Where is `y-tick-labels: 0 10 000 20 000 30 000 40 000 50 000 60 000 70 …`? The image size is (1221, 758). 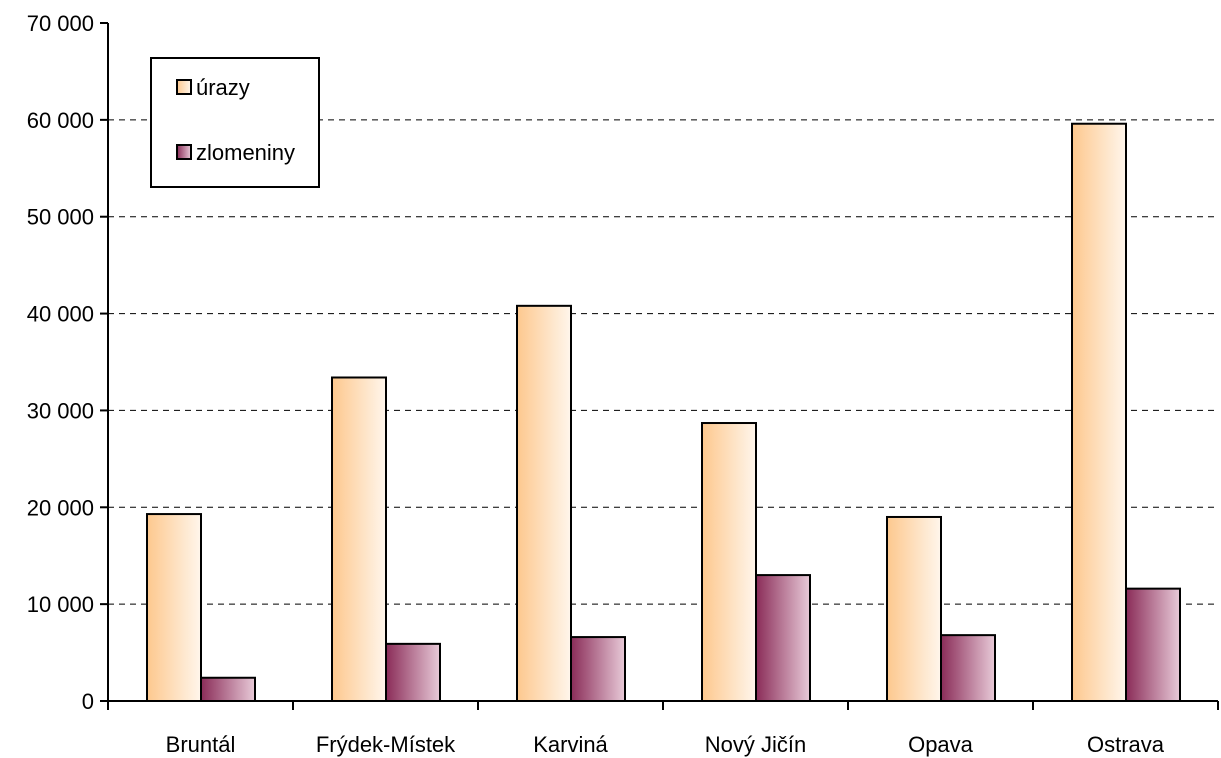
y-tick-labels: 0 10 000 20 000 30 000 40 000 50 000 60 000 70 … is located at coordinates (60, 362).